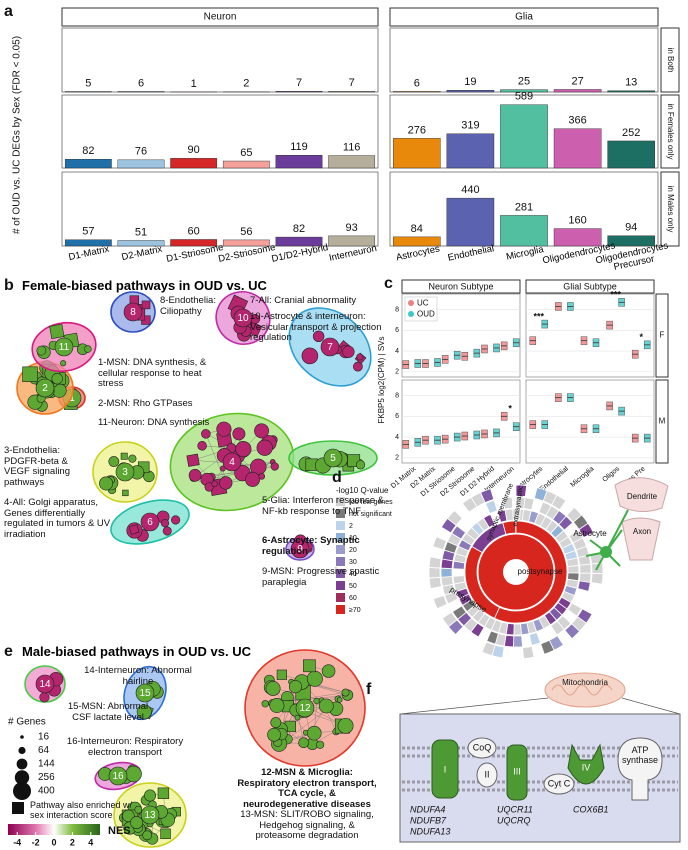 The image size is (688, 850). I want to click on legend-label: 10, so click(353, 538).